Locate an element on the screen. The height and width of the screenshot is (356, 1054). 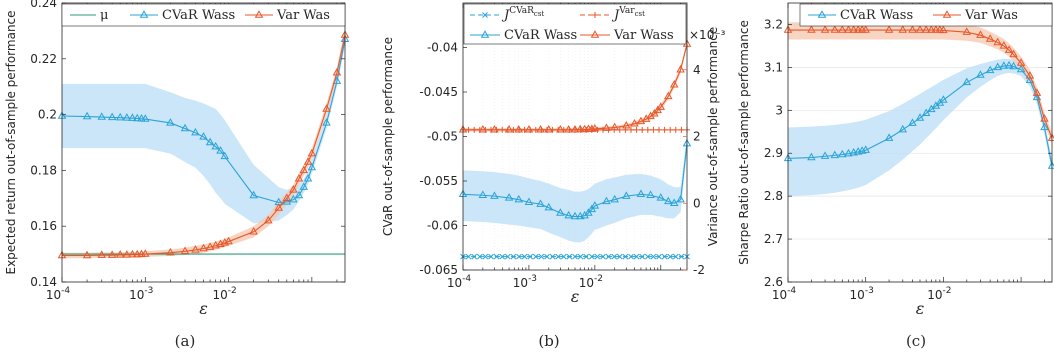
y-tick-label: 3 is located at coordinates (779, 110).